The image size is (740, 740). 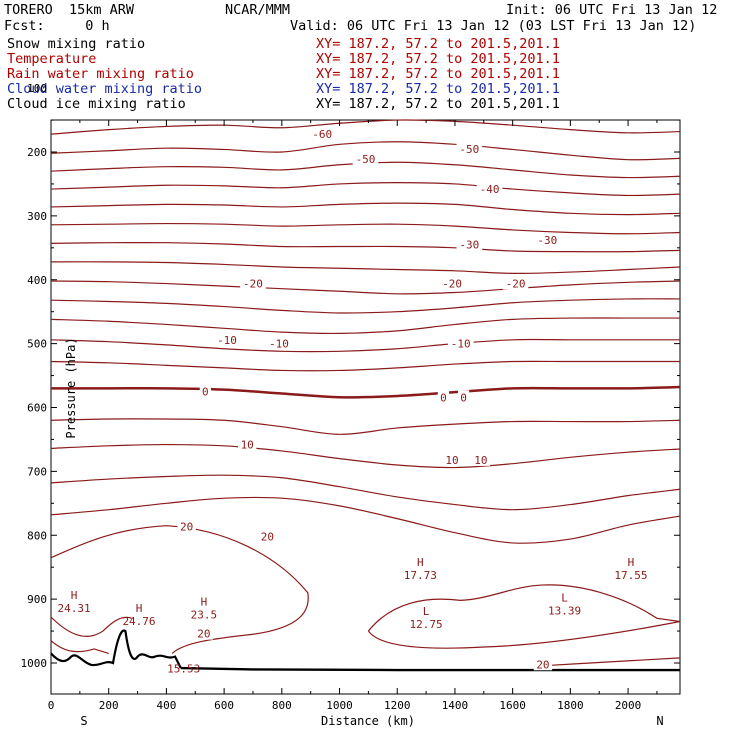 I want to click on legend-cloud-ice-xy: XY= 187.2, 57.2 to 201.5,201.1, so click(x=438, y=104).